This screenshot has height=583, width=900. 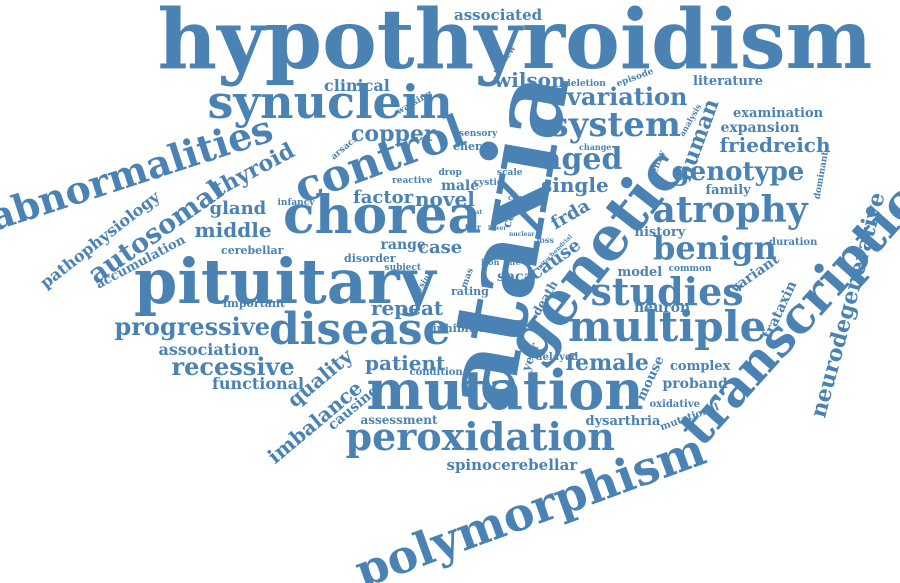 What do you see at coordinates (793, 242) in the screenshot?
I see `word-duration: duration` at bounding box center [793, 242].